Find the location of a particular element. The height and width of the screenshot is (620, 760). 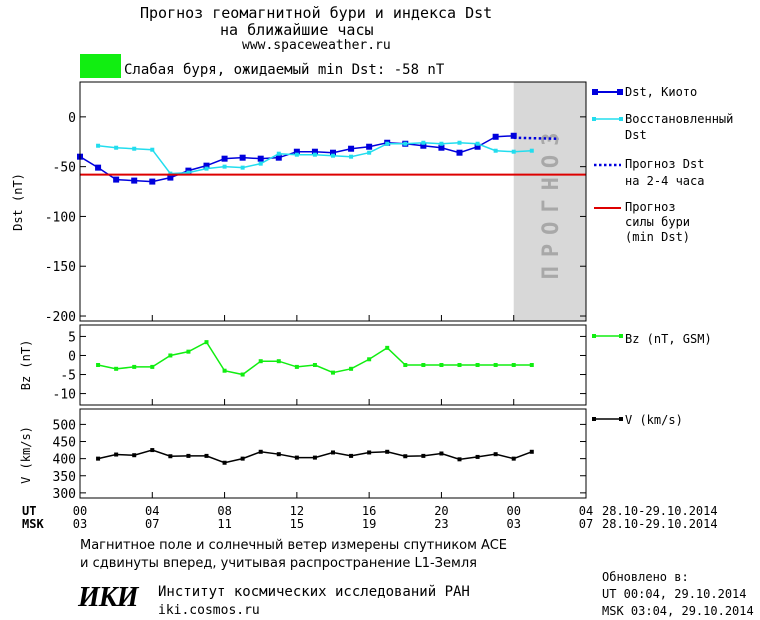

y-tick-label-bz-2: -5 is located at coordinates (68, 376).